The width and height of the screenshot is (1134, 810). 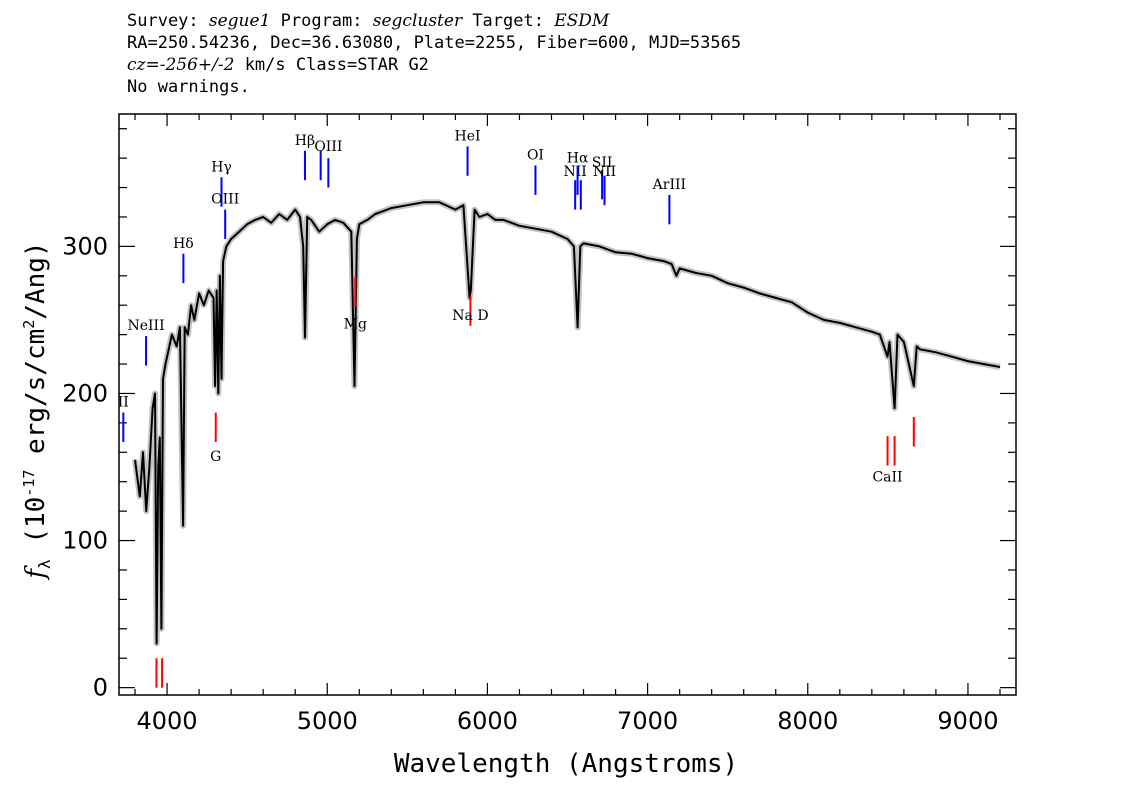 What do you see at coordinates (566, 764) in the screenshot?
I see `x-axis-label: Wavelength (Angstroms)` at bounding box center [566, 764].